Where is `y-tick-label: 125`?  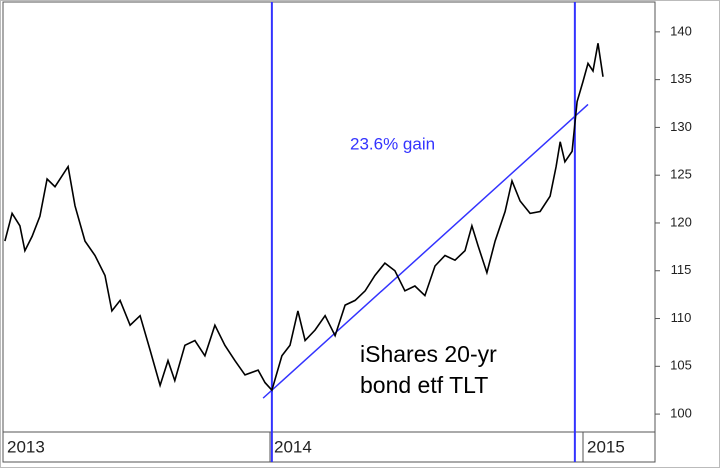
y-tick-label: 125 is located at coordinates (681, 174).